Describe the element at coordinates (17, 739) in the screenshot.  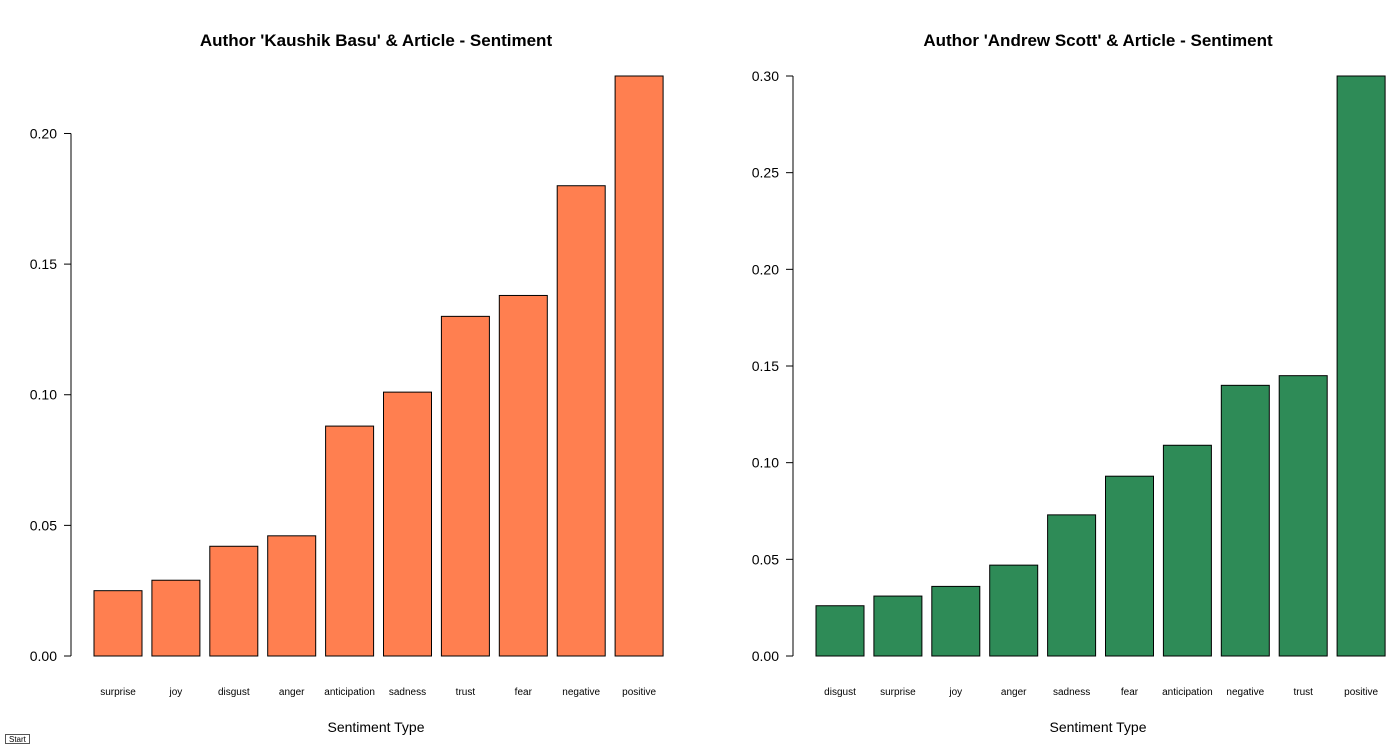
I see `start-button: Start` at that location.